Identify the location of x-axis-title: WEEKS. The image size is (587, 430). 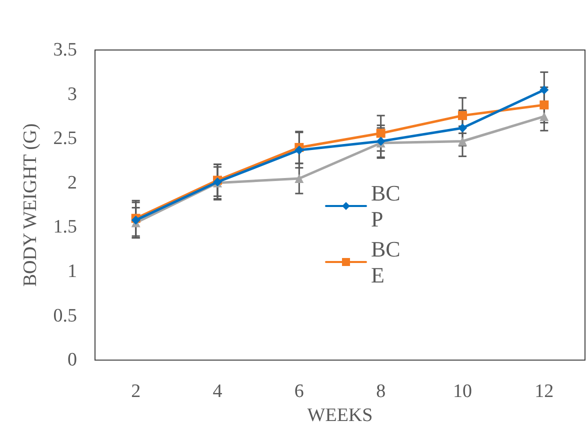
(340, 415).